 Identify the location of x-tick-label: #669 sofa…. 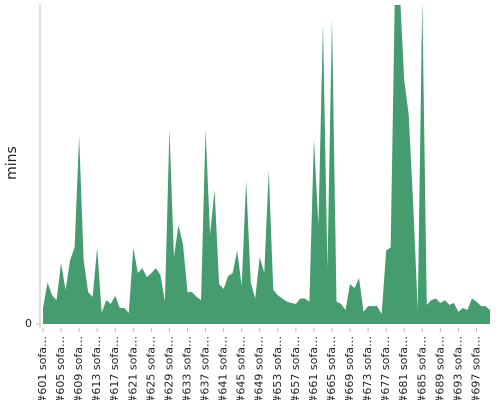
(349, 368).